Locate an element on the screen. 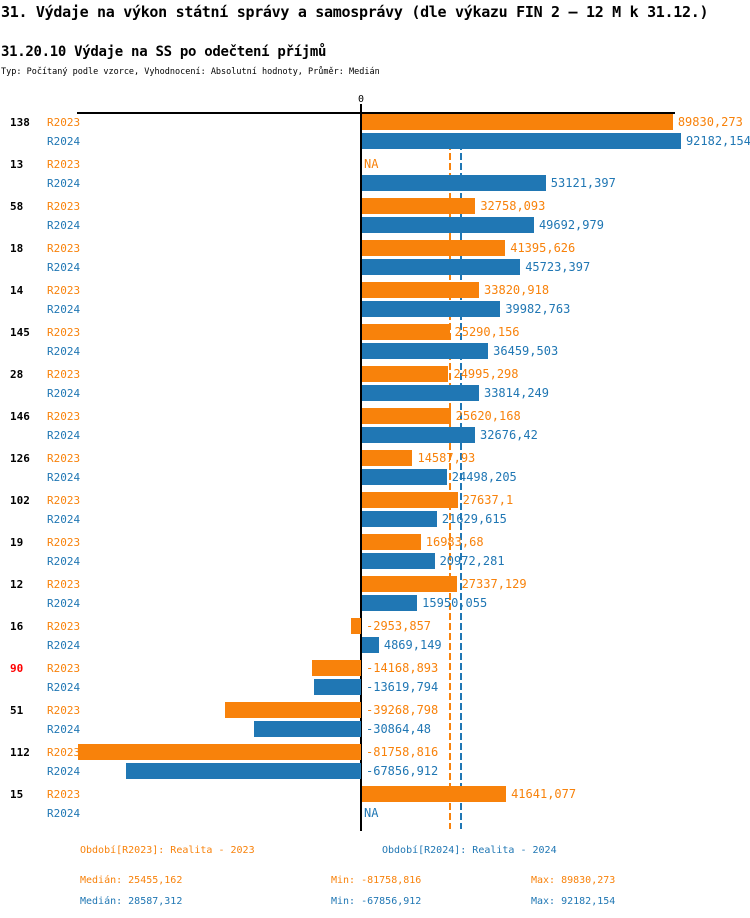 This screenshot has width=750, height=918. value-label-r2024: 4869,149 is located at coordinates (412, 645).